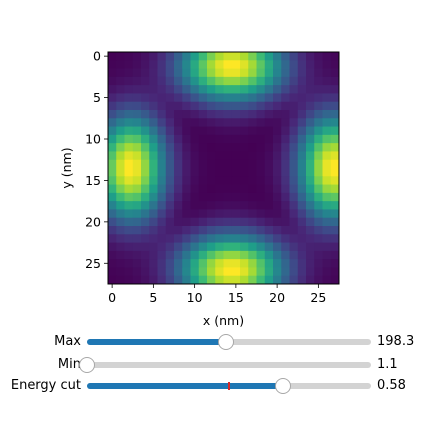 Image resolution: width=436 pixels, height=437 pixels. What do you see at coordinates (277, 297) in the screenshot?
I see `x-tick-label: 20` at bounding box center [277, 297].